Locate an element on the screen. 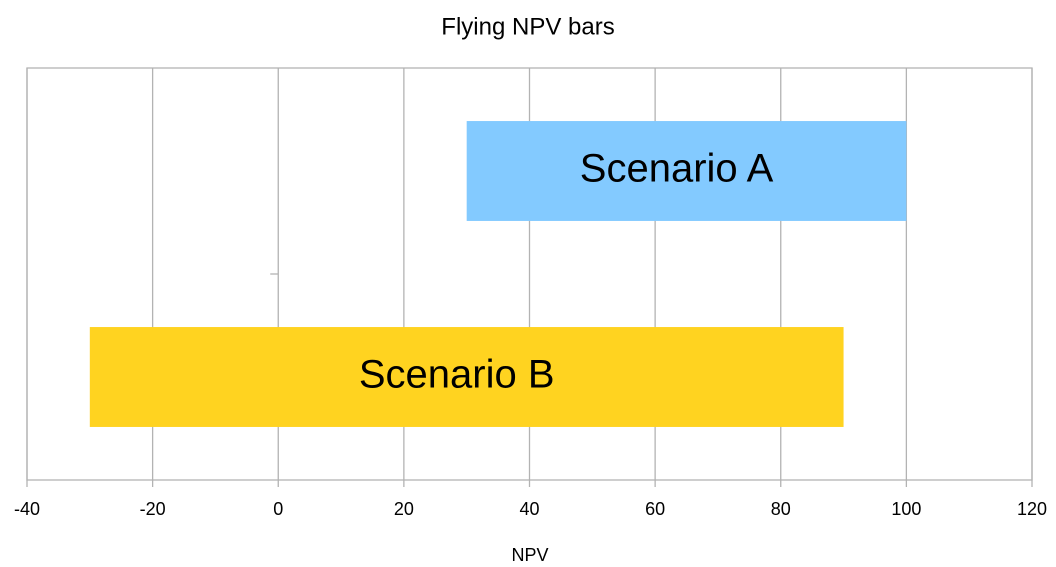  bar-label: Scenario A is located at coordinates (677, 169).